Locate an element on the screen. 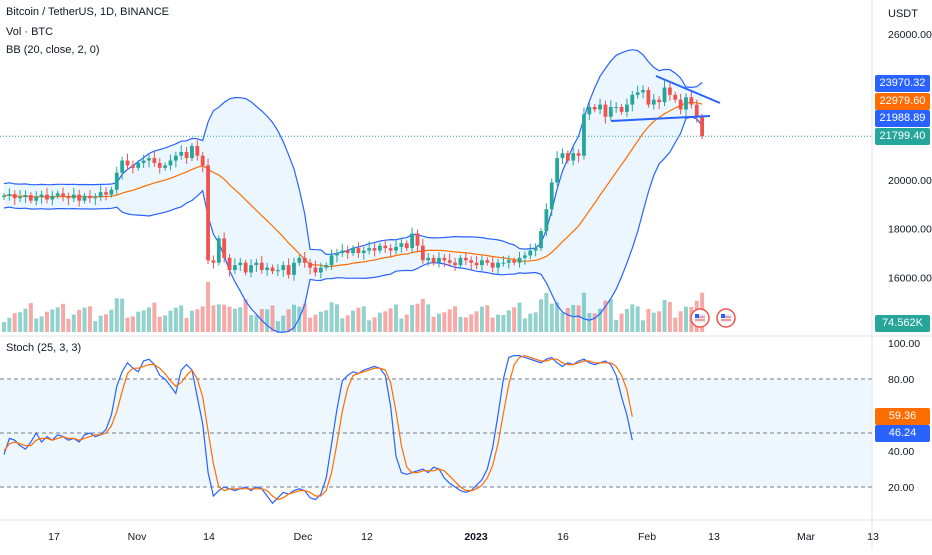  flag-canton is located at coordinates (723, 316).